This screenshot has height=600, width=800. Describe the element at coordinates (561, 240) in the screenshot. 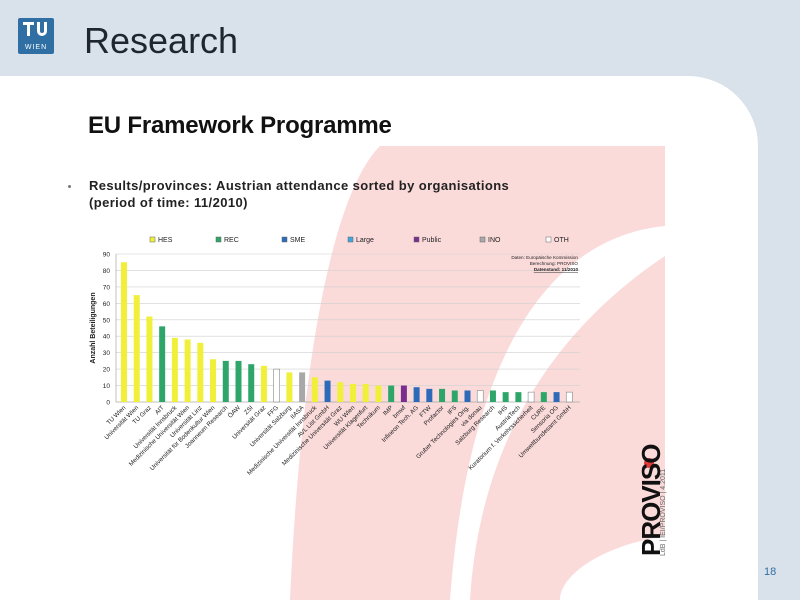

I see `legend-label: OTH` at that location.